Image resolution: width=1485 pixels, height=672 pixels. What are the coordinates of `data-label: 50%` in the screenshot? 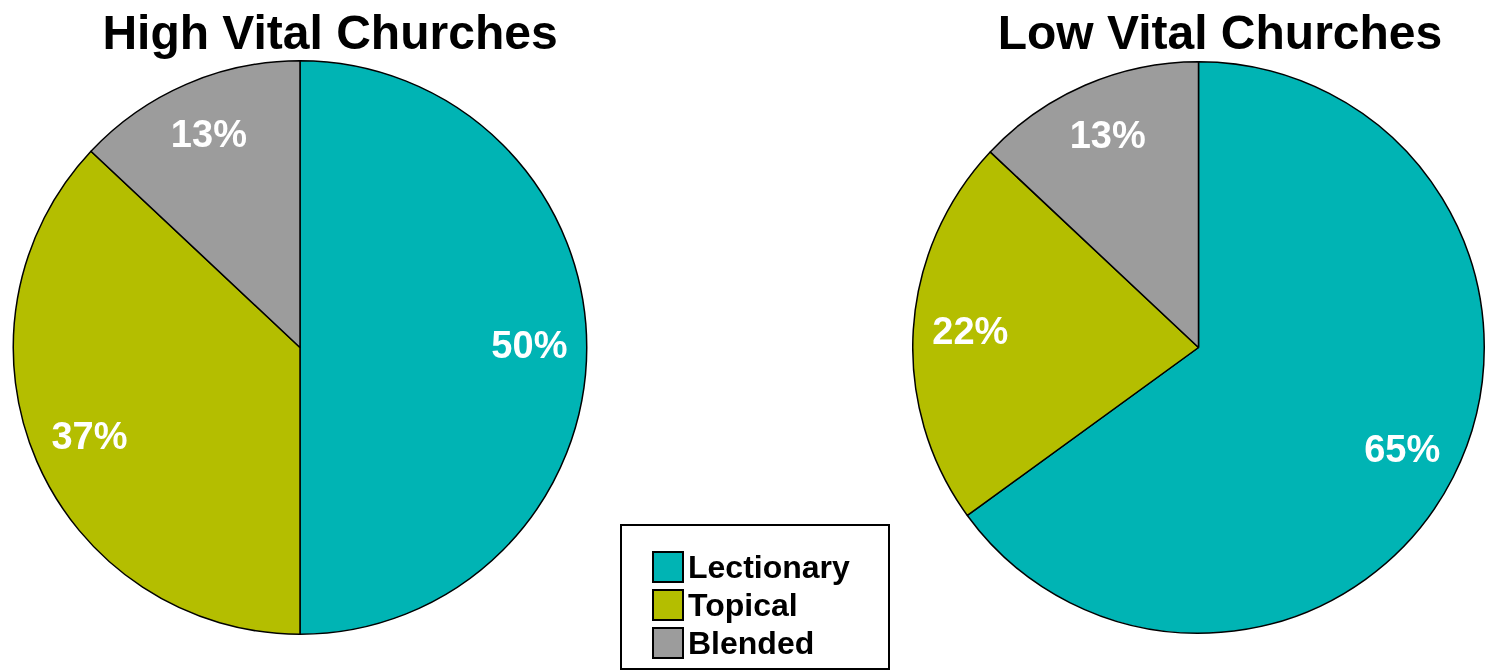 It's located at (529, 344).